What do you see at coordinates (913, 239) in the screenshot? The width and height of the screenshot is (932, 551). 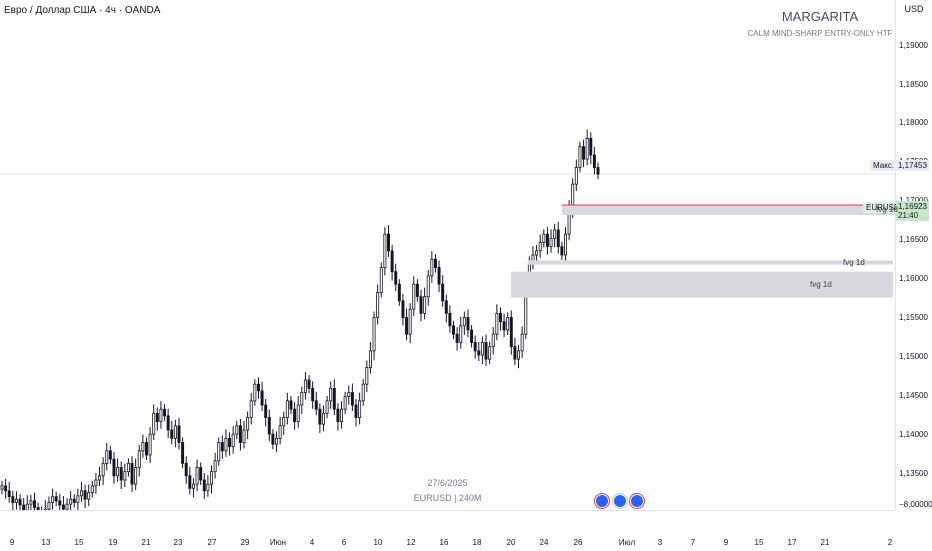 I see `price-tick-label: 1,16500` at bounding box center [913, 239].